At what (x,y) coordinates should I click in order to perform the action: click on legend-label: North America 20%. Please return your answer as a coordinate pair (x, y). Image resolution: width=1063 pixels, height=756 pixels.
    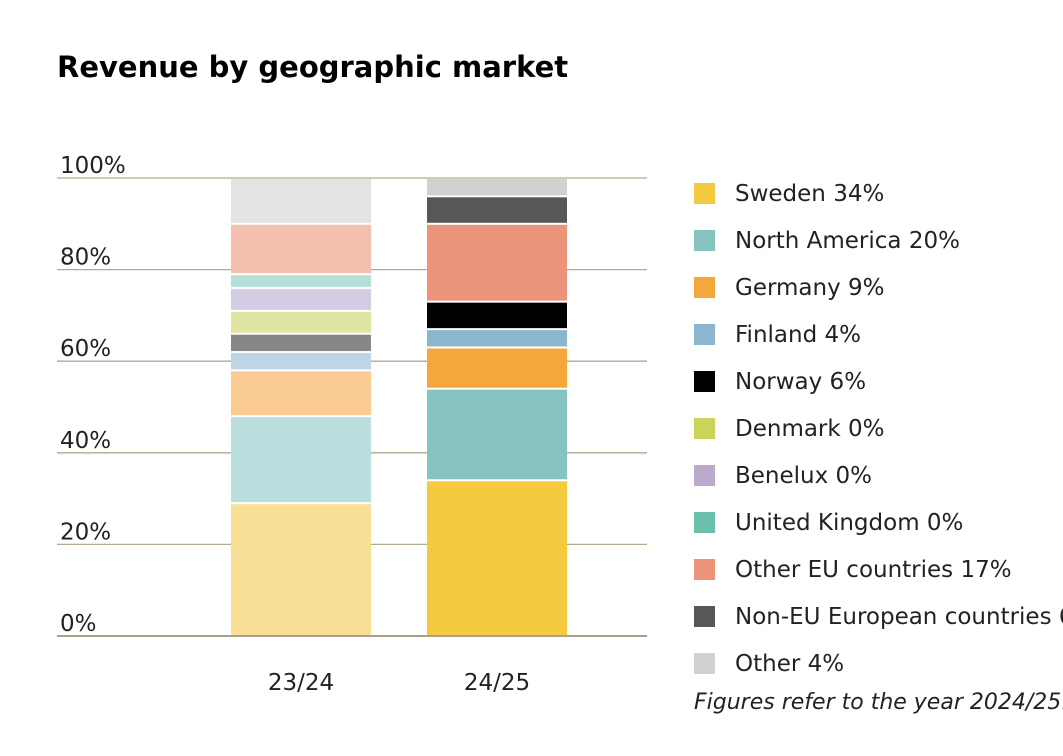
    Looking at the image, I should click on (847, 240).